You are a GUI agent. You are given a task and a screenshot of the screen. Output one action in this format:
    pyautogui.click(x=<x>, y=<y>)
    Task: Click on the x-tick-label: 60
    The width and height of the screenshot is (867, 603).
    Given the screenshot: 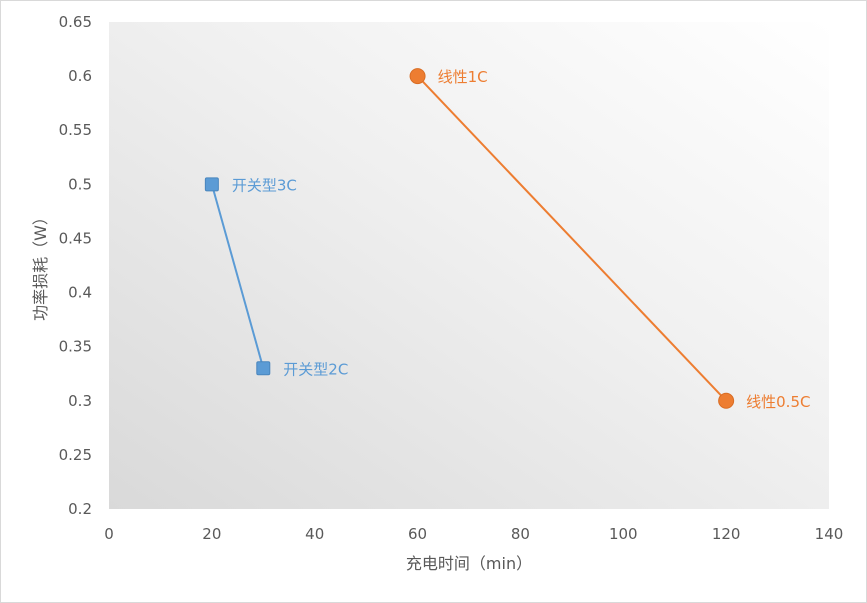 What is the action you would take?
    pyautogui.click(x=417, y=534)
    